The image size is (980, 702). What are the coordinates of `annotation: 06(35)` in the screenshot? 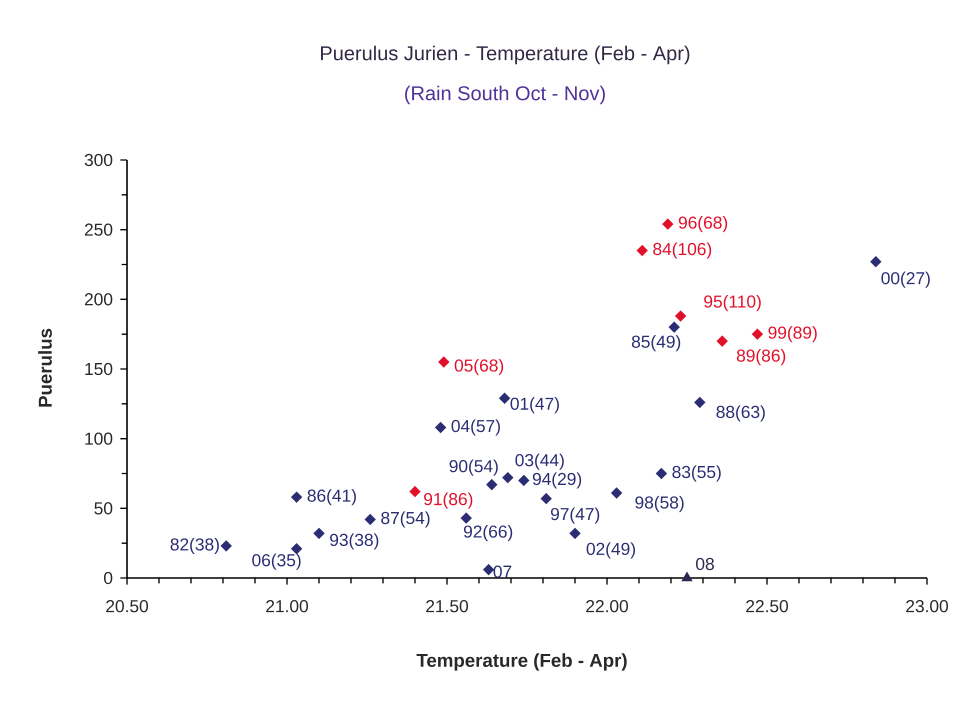 It's located at (276, 562).